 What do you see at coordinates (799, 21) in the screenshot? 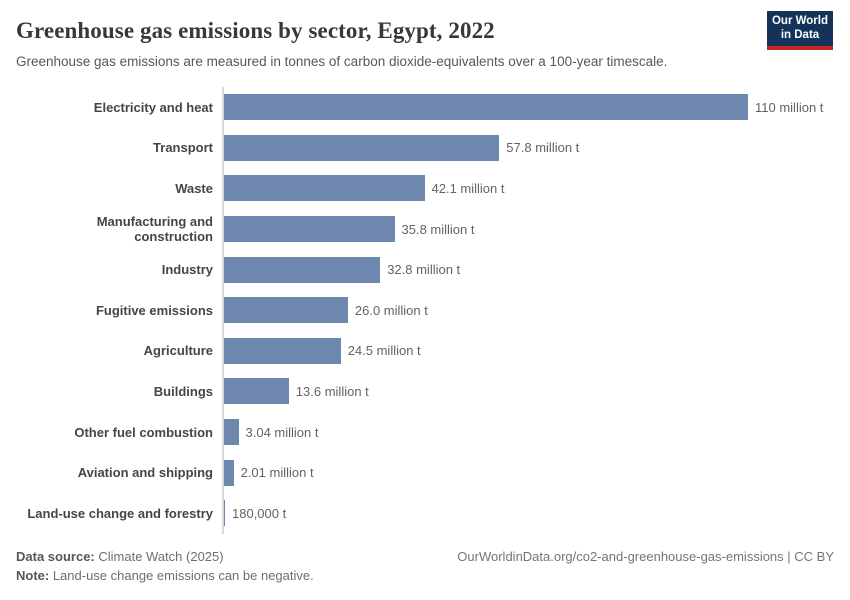
I see `owid-logo-line1: Our World` at bounding box center [799, 21].